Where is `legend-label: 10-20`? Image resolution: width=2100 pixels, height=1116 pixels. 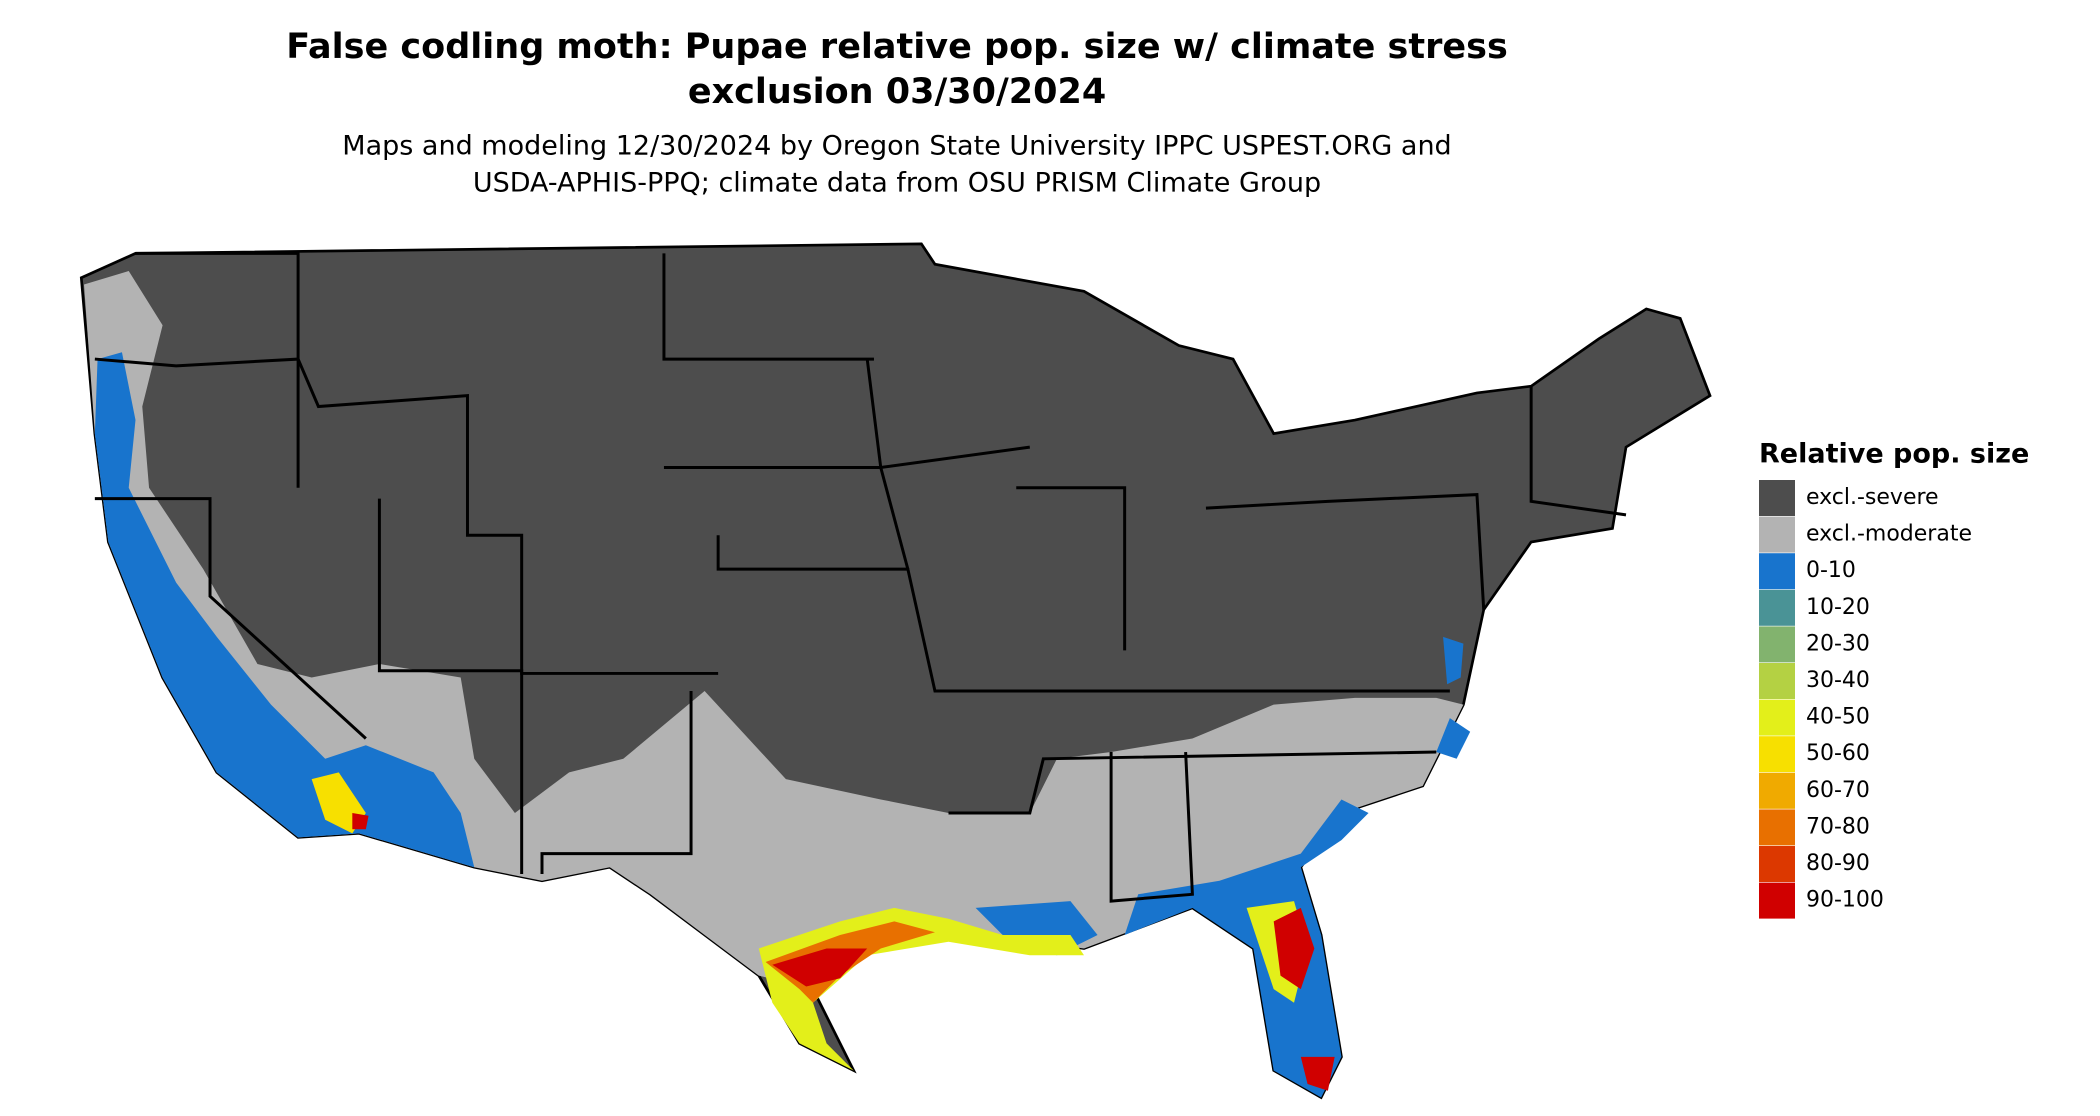 legend-label: 10-20 is located at coordinates (1838, 607).